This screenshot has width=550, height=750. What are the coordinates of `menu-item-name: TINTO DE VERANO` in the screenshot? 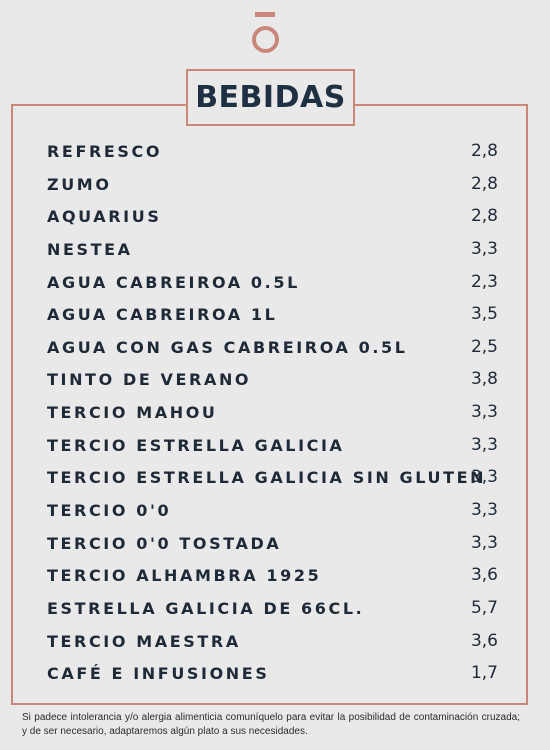 It's located at (149, 380).